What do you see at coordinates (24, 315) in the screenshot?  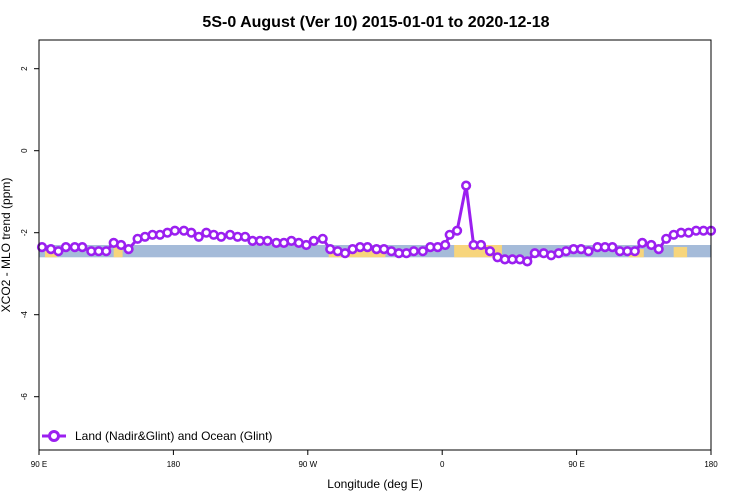 I see `y-tick-label: -4` at bounding box center [24, 315].